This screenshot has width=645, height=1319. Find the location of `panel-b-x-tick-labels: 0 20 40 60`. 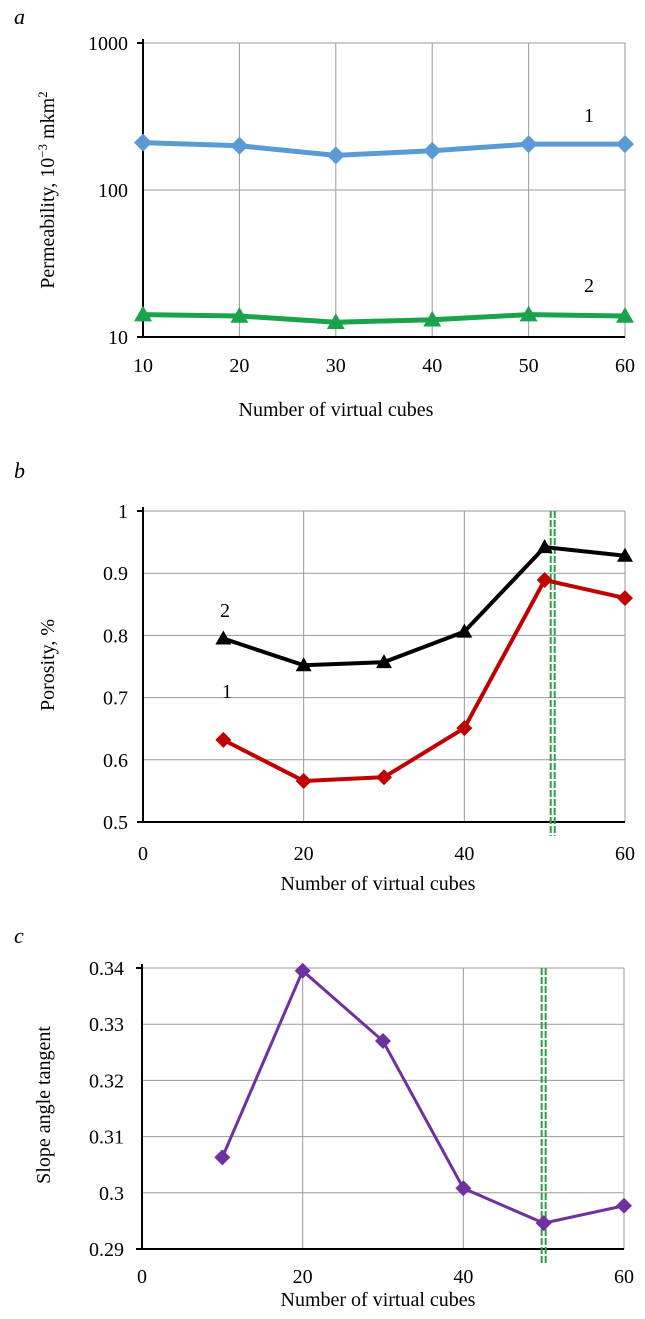

panel-b-x-tick-labels: 0 20 40 60 is located at coordinates (386, 854).